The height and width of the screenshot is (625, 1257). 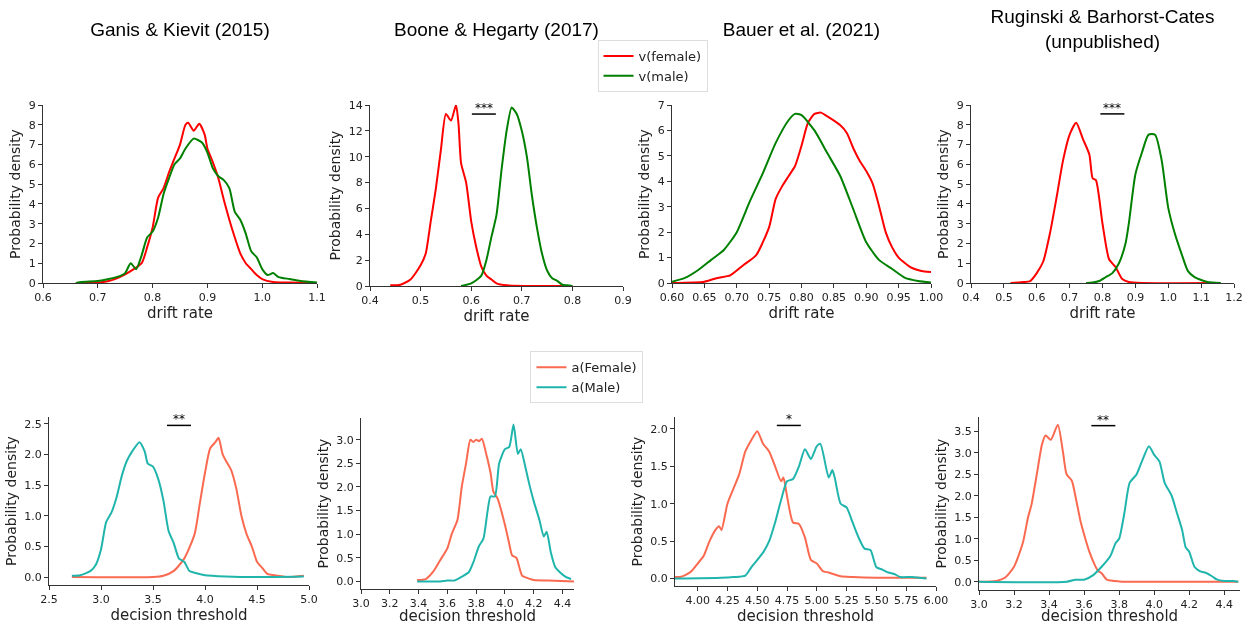 What do you see at coordinates (672, 298) in the screenshot?
I see `x-tick-label: 0.60` at bounding box center [672, 298].